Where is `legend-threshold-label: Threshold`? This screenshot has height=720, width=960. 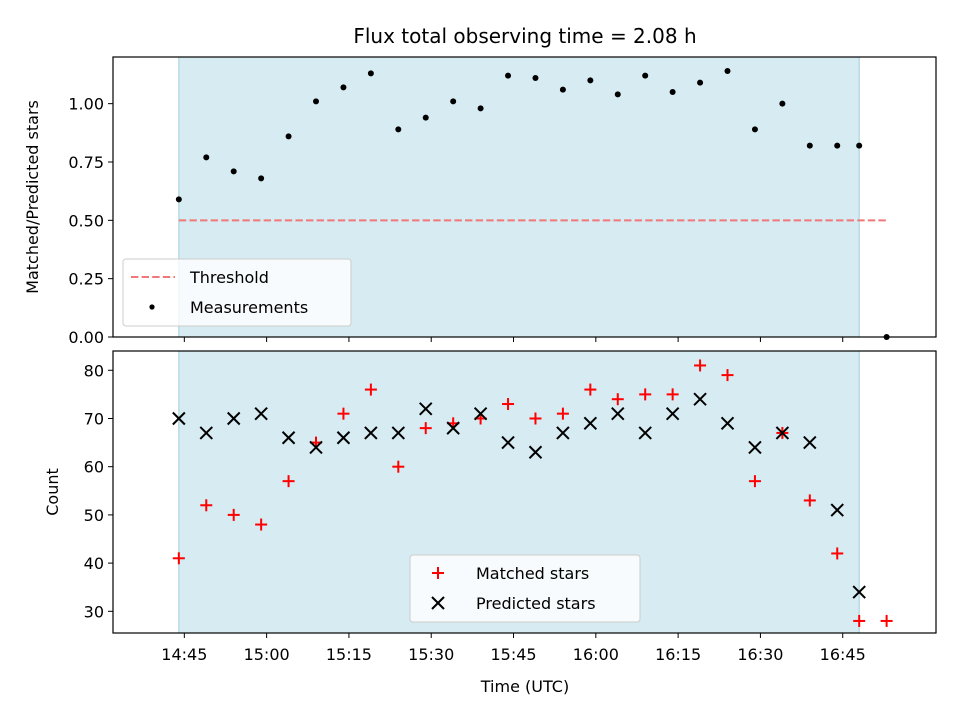 legend-threshold-label: Threshold is located at coordinates (229, 277).